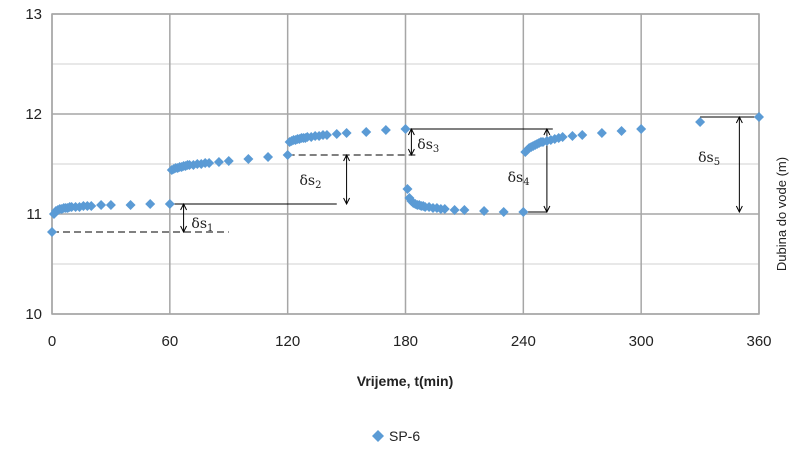 Image resolution: width=794 pixels, height=453 pixels. Describe the element at coordinates (33, 114) in the screenshot. I see `y-tick-label: 12` at that location.